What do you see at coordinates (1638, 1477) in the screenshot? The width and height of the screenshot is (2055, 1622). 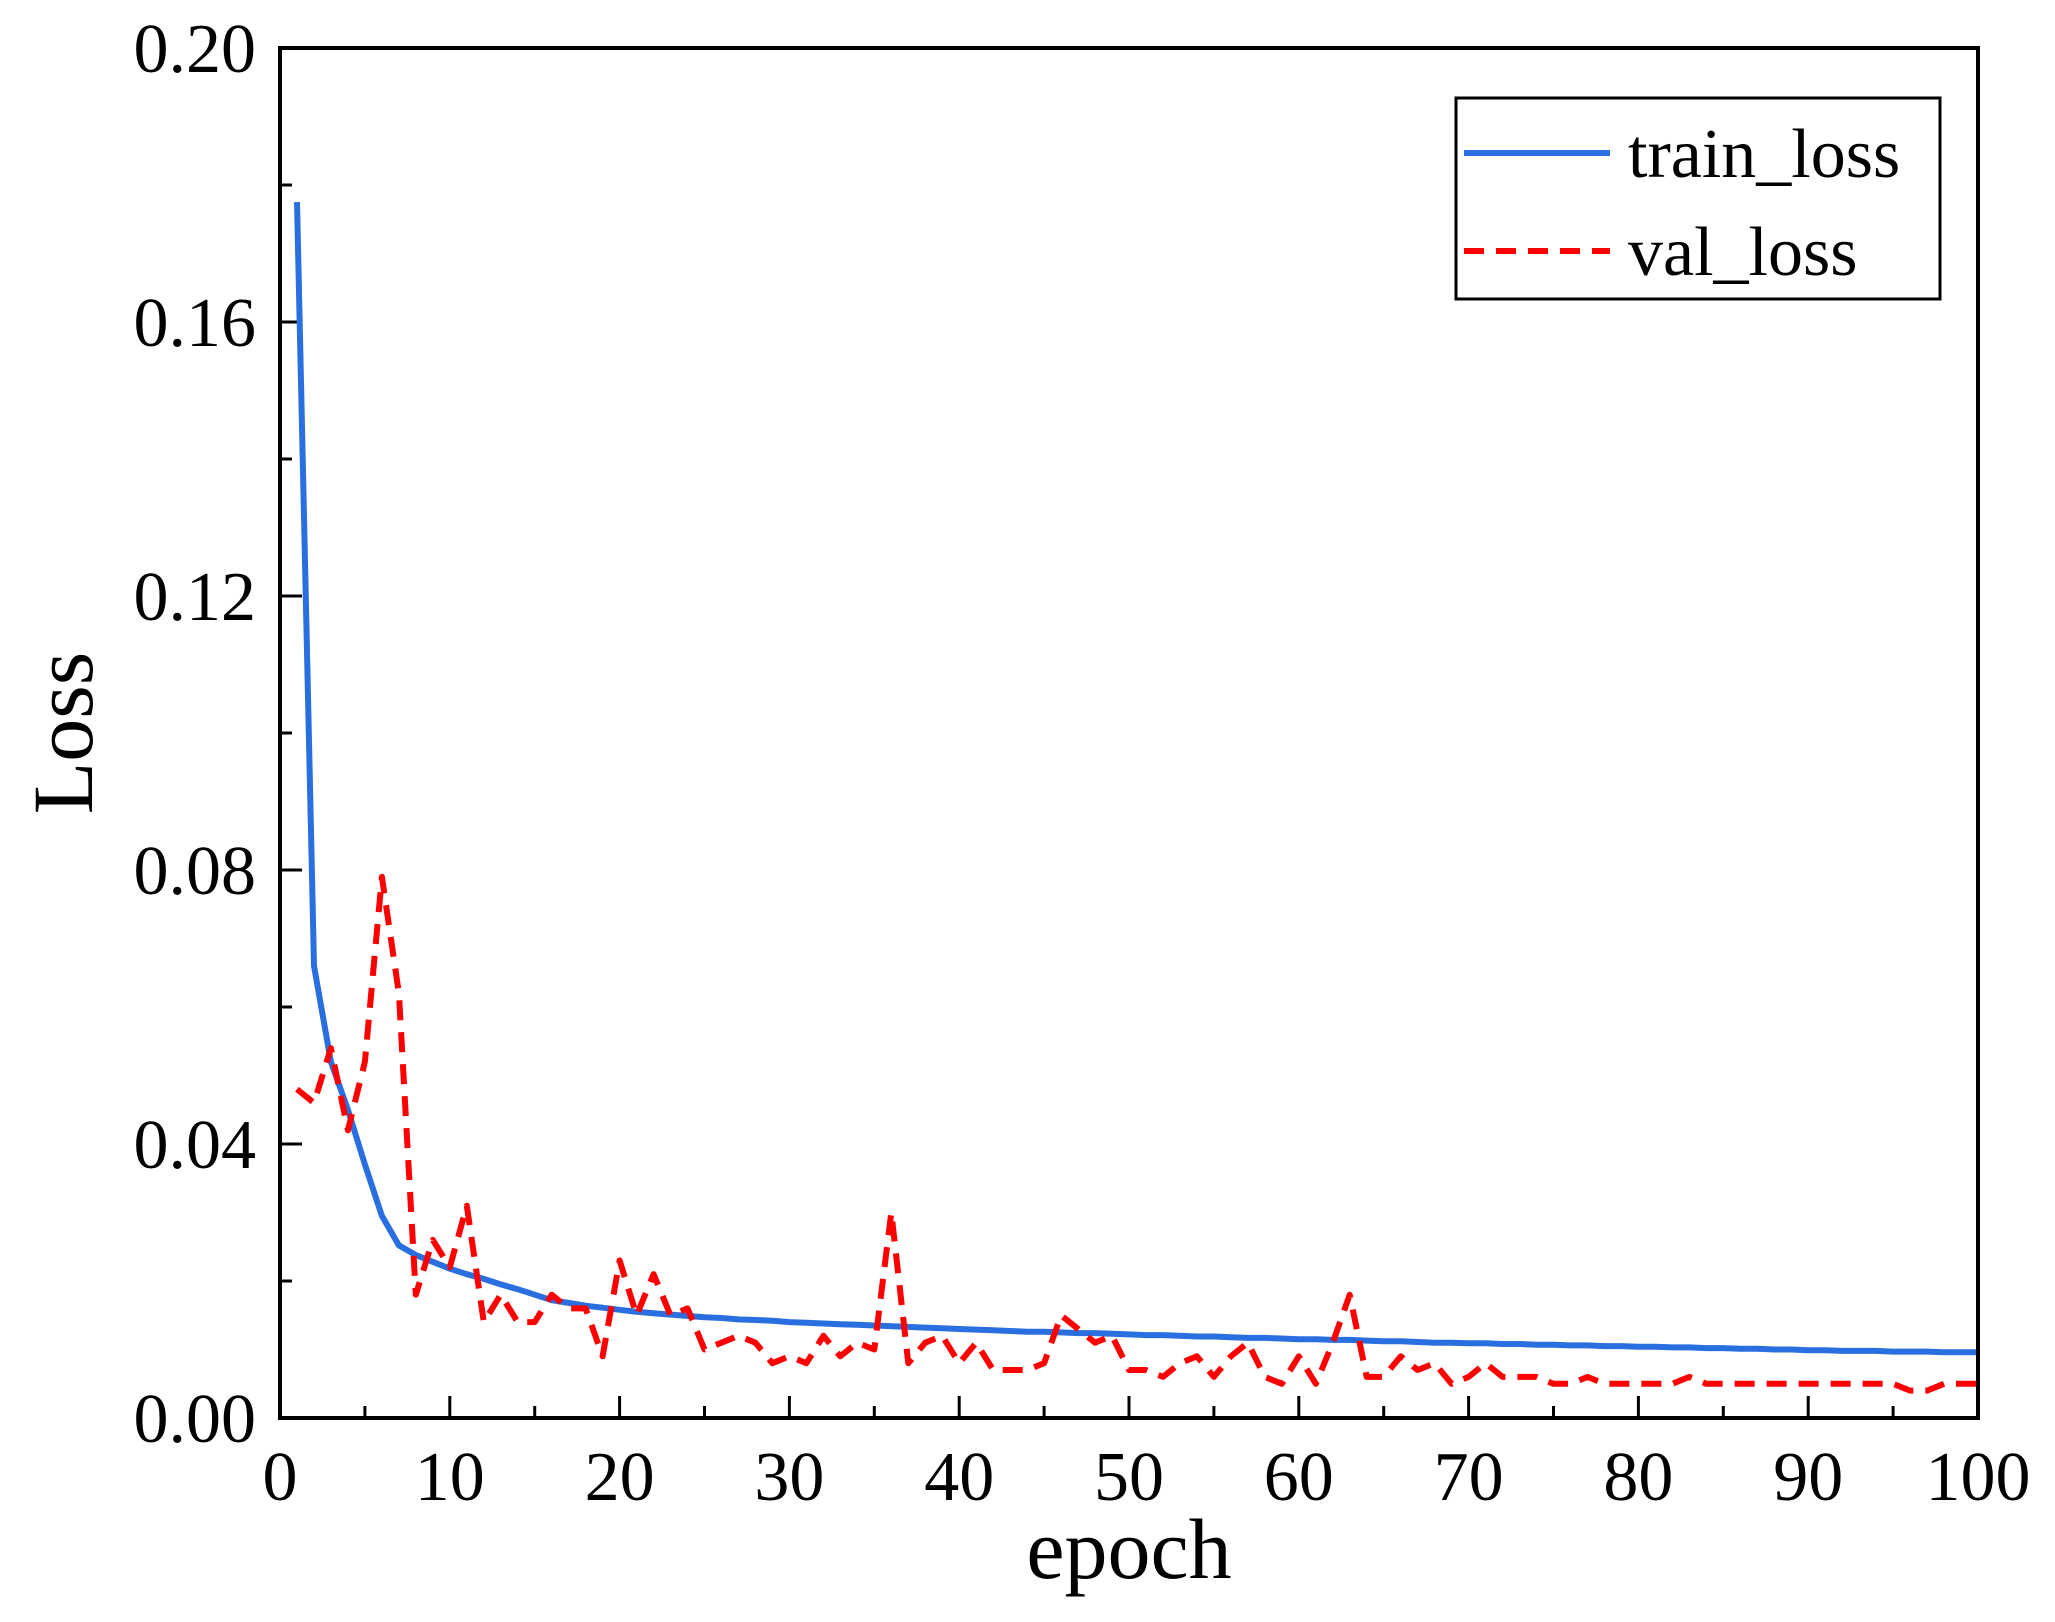 I see `x-tick-label: 80` at bounding box center [1638, 1477].